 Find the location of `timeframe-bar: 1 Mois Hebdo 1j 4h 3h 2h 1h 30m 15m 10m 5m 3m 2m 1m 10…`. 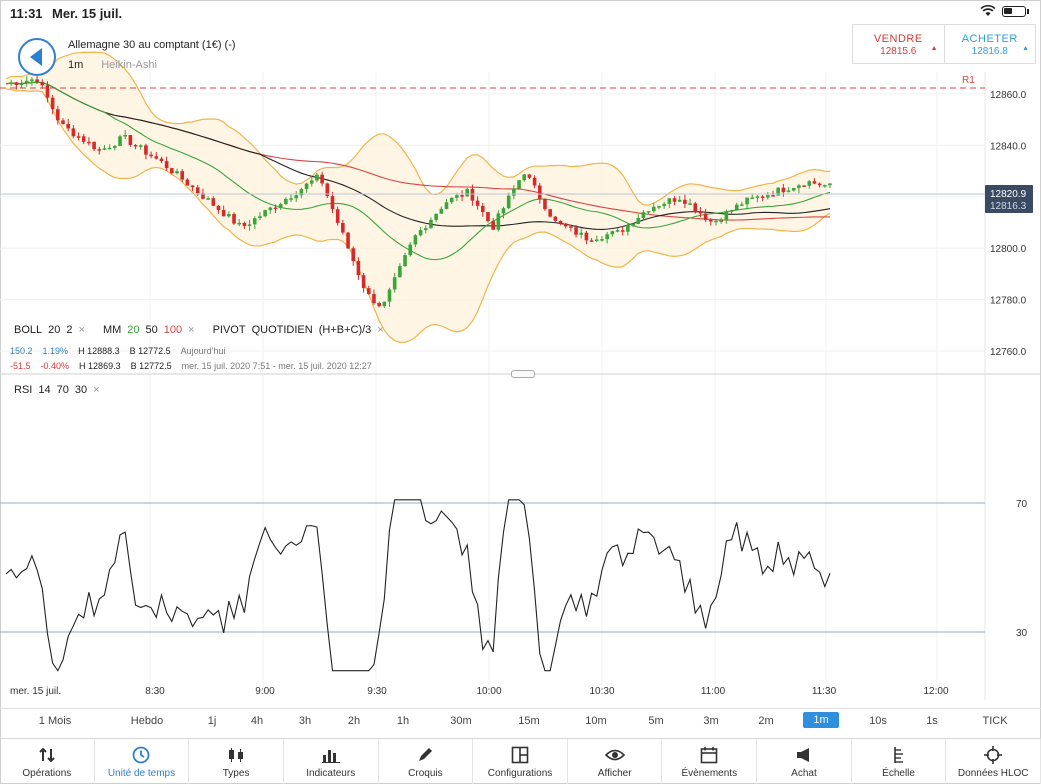

timeframe-bar: 1 Mois Hebdo 1j 4h 3h 2h 1h 30m 15m 10m 5m 3m 2m 1m 10… is located at coordinates (520, 722).